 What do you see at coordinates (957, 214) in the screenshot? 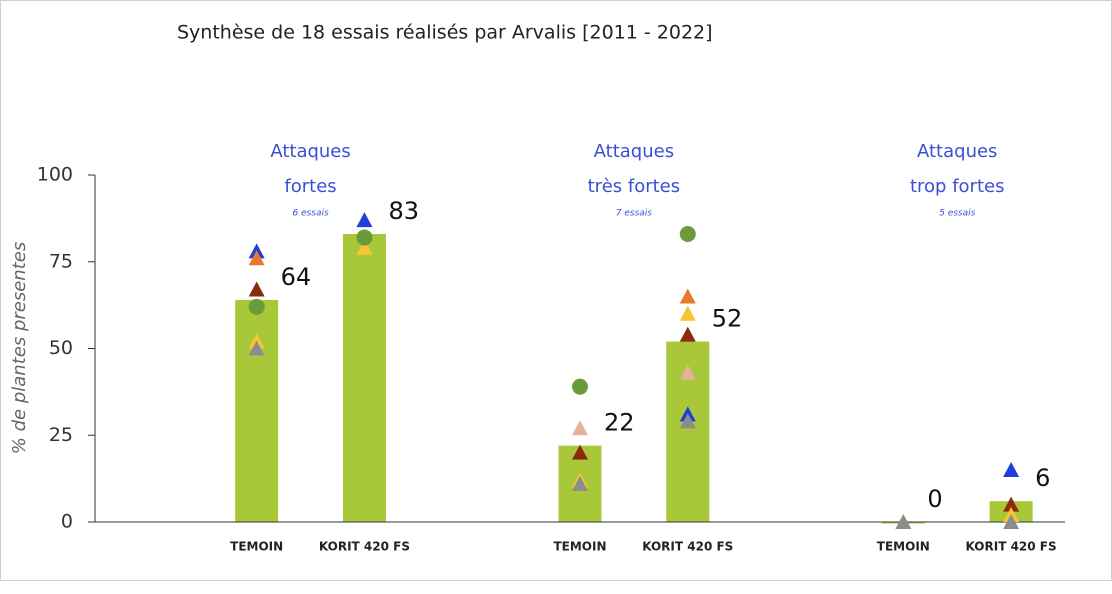
I see `group-note: 5 essais` at bounding box center [957, 214].